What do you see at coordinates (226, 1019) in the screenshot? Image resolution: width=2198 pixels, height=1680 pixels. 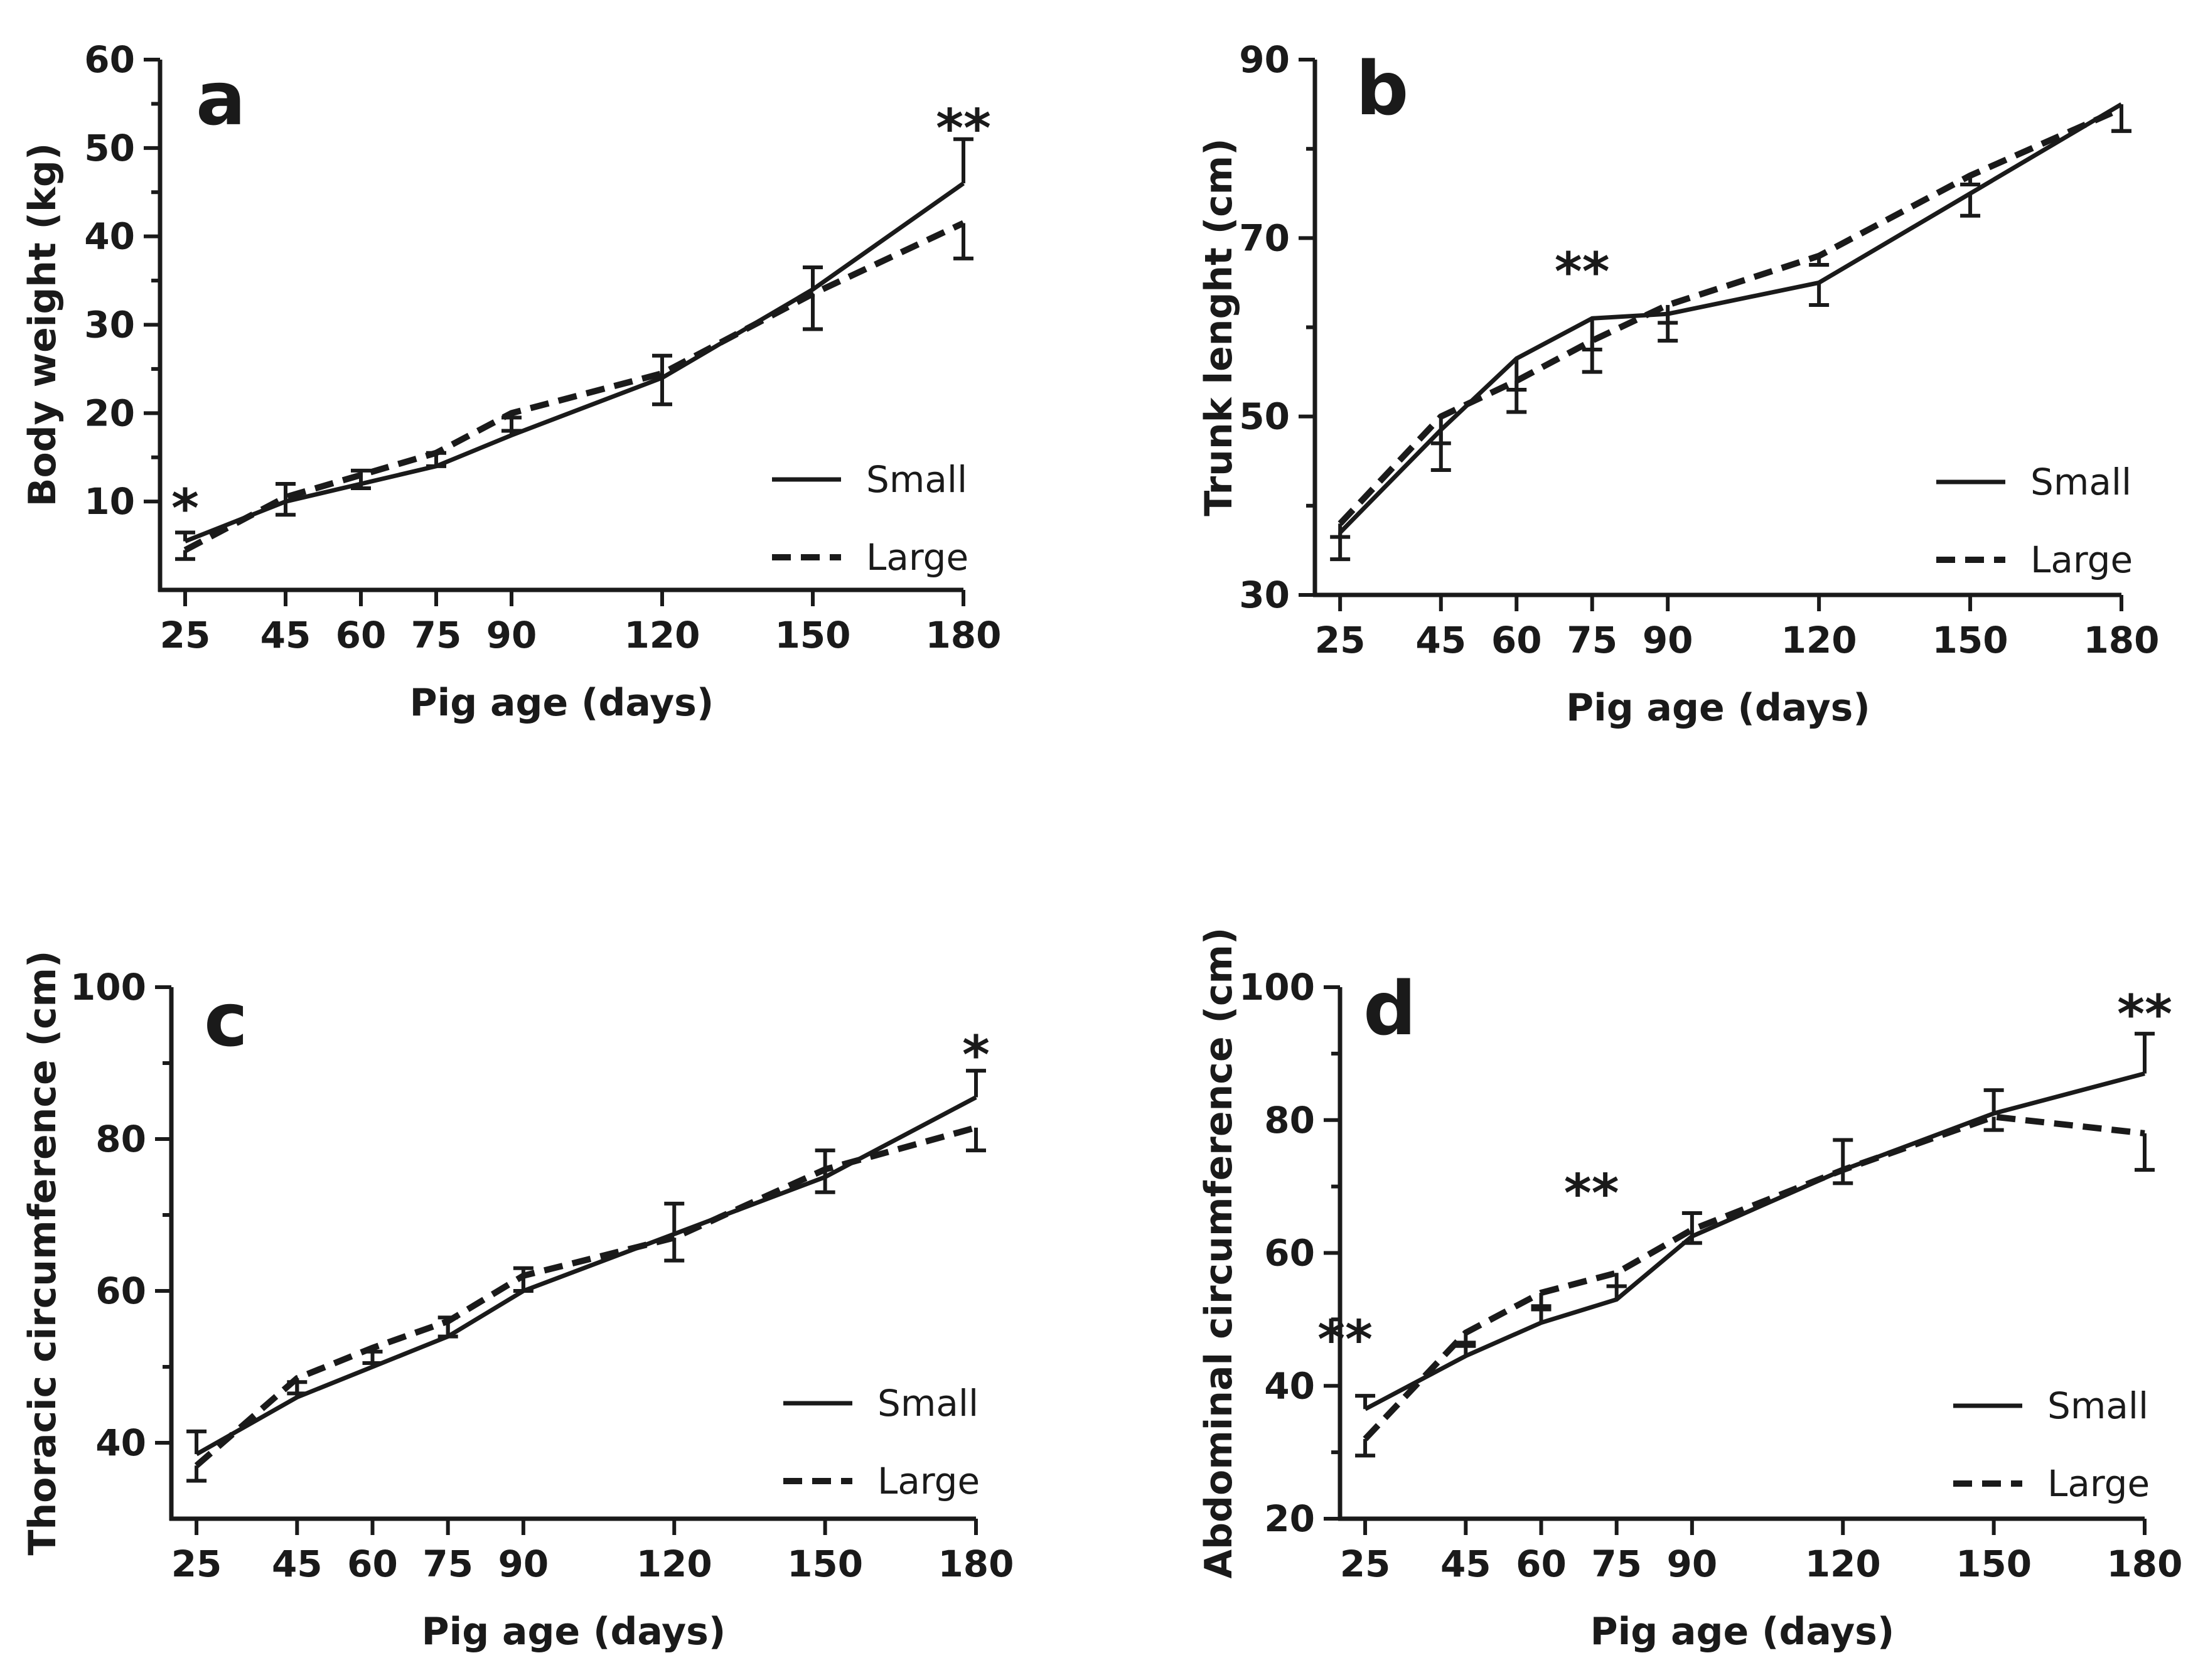 I see `panel-letter: c` at bounding box center [226, 1019].